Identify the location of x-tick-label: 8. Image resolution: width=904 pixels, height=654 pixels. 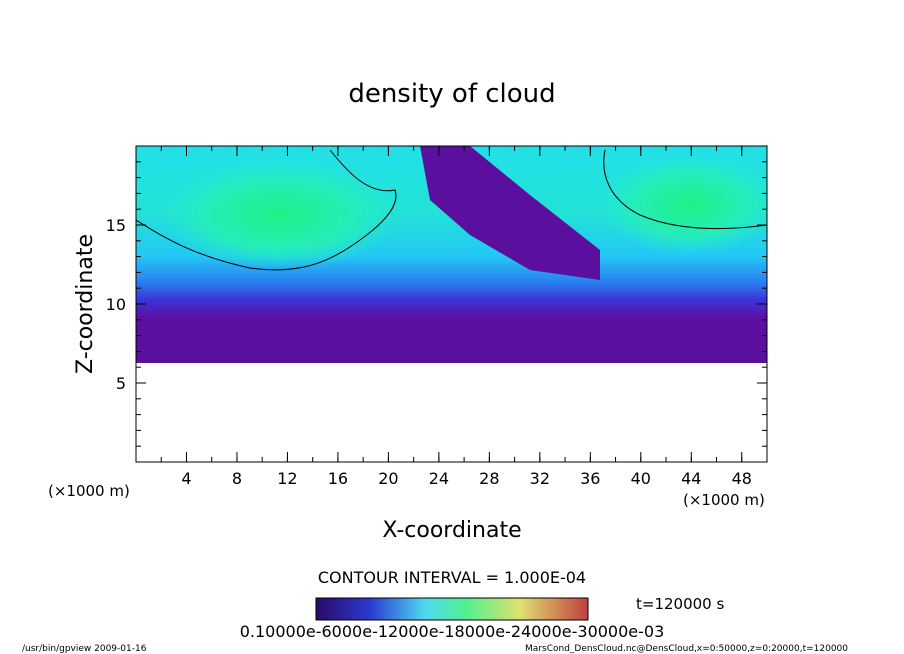
(237, 478).